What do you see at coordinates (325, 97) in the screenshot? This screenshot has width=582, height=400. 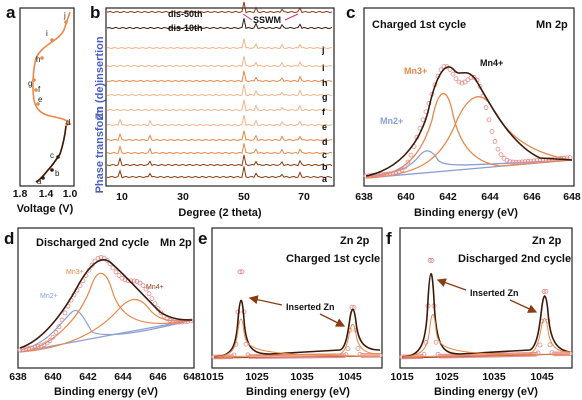 I see `curve-label-g: g` at bounding box center [325, 97].